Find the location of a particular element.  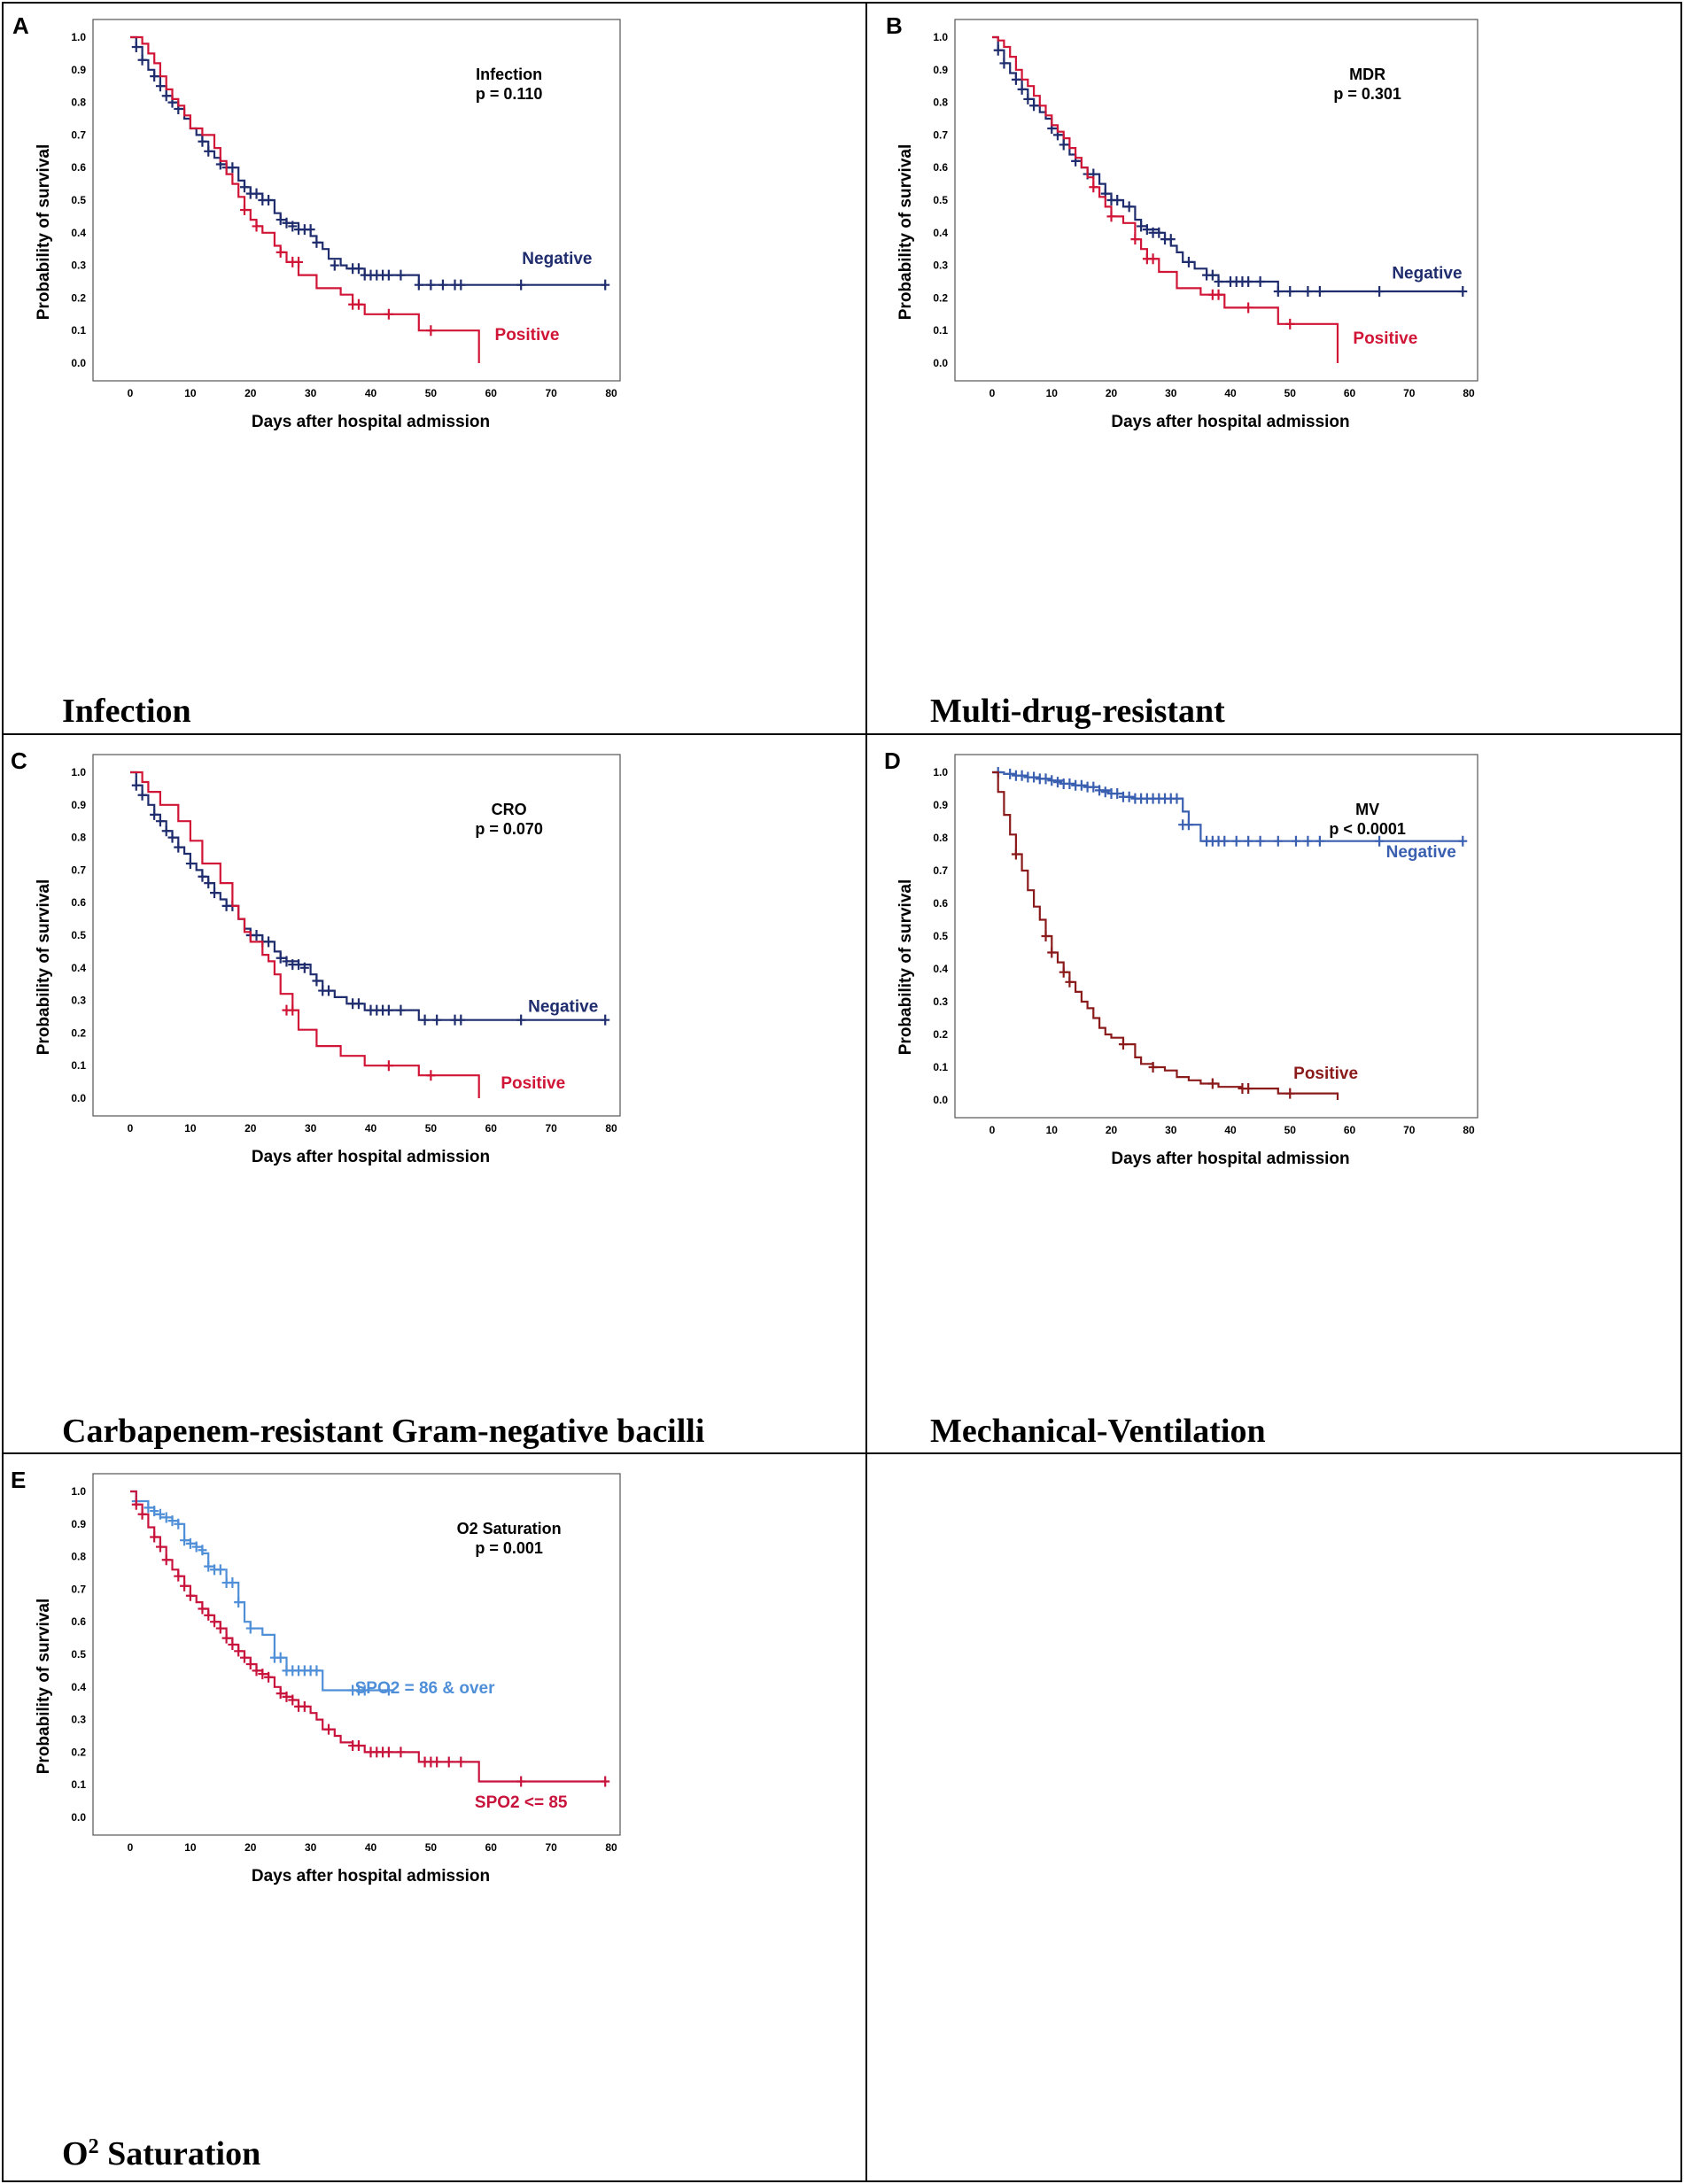

x-tick-label: 40 is located at coordinates (371, 1128).